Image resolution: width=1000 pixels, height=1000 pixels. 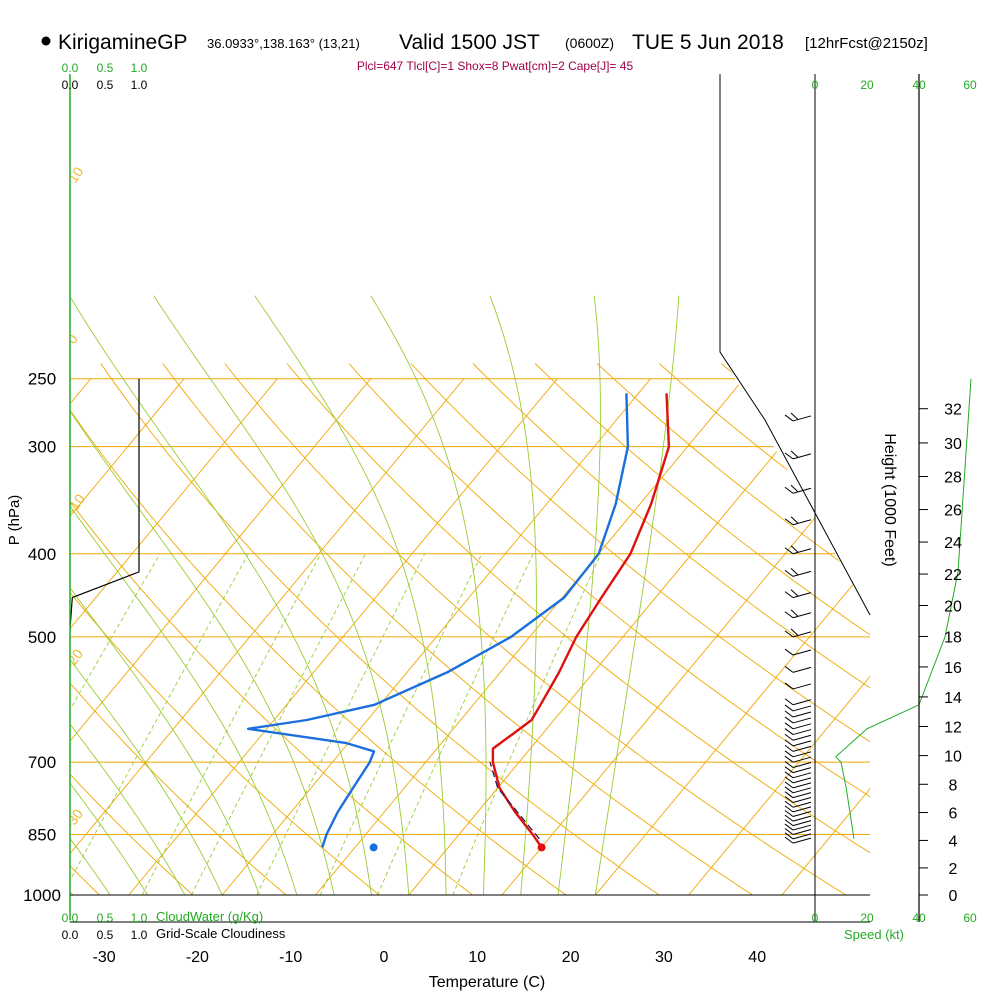 What do you see at coordinates (373, 847) in the screenshot?
I see `surface-dewpoint-marker` at bounding box center [373, 847].